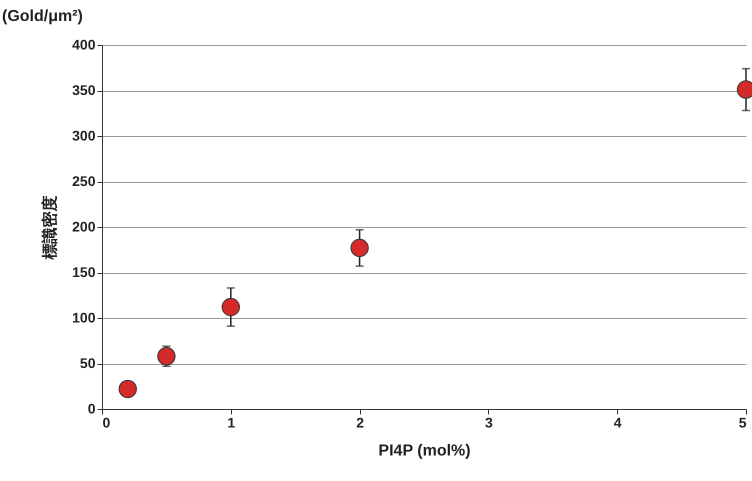  I want to click on text: (Gold/μm²), so click(42, 16).